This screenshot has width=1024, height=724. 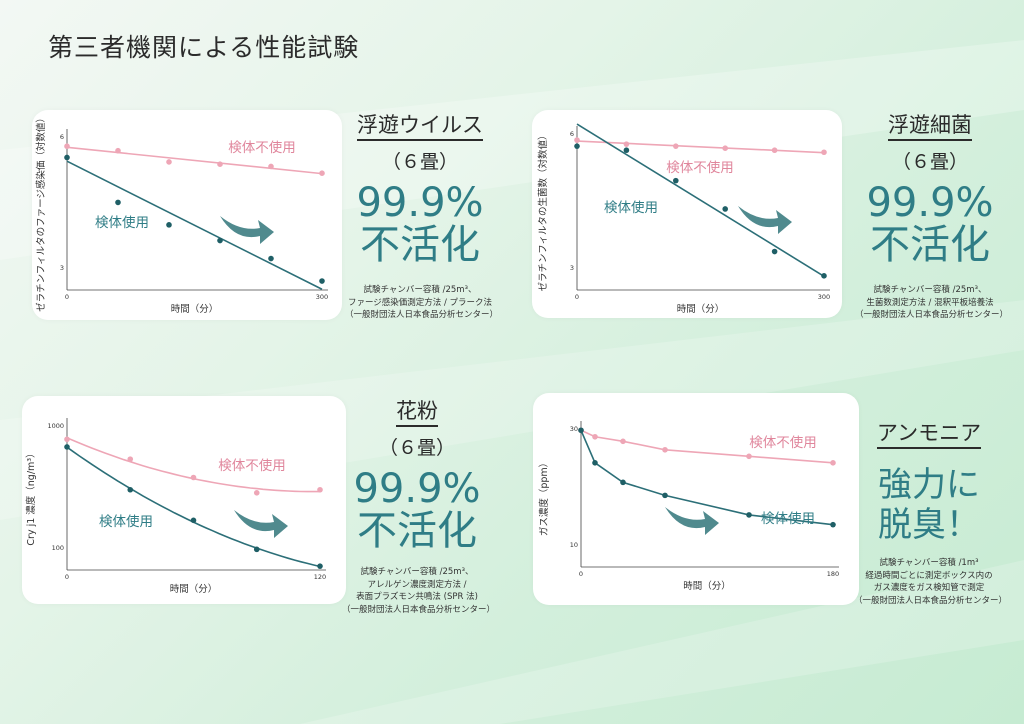 What do you see at coordinates (707, 477) in the screenshot?
I see `series-line` at bounding box center [707, 477].